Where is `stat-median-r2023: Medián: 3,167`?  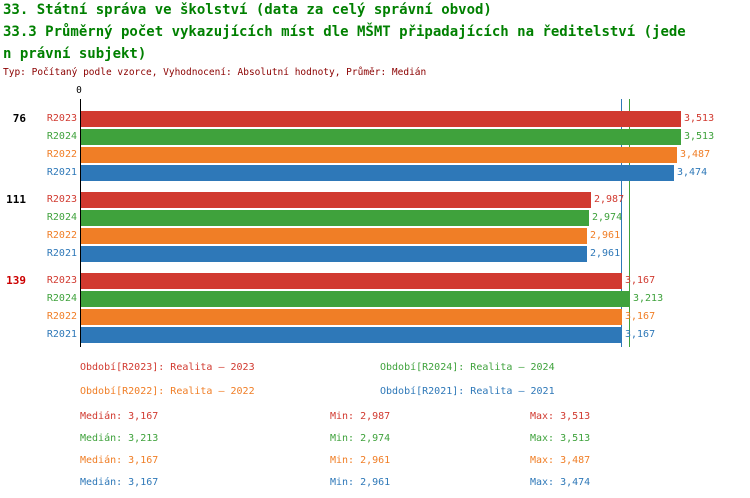 stat-median-r2023: Medián: 3,167 is located at coordinates (119, 416).